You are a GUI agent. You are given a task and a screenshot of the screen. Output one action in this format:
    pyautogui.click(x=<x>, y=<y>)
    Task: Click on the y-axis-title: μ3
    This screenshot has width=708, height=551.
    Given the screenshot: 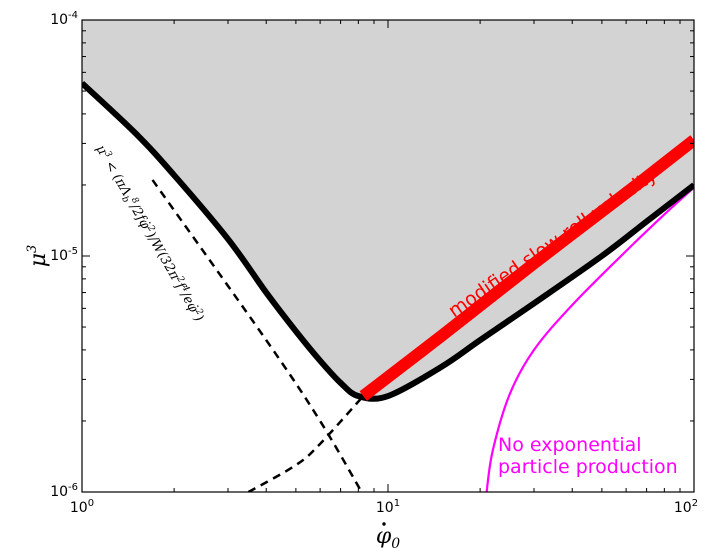 What is the action you would take?
    pyautogui.click(x=38, y=256)
    